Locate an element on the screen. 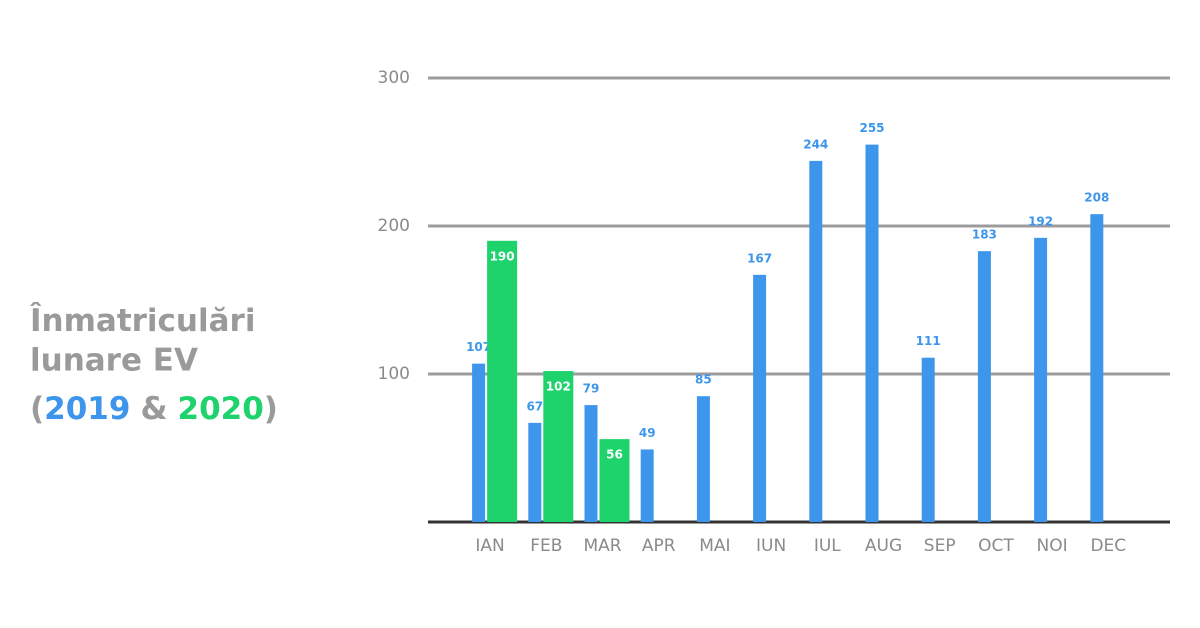  x-tick-label: MAR is located at coordinates (602, 546).